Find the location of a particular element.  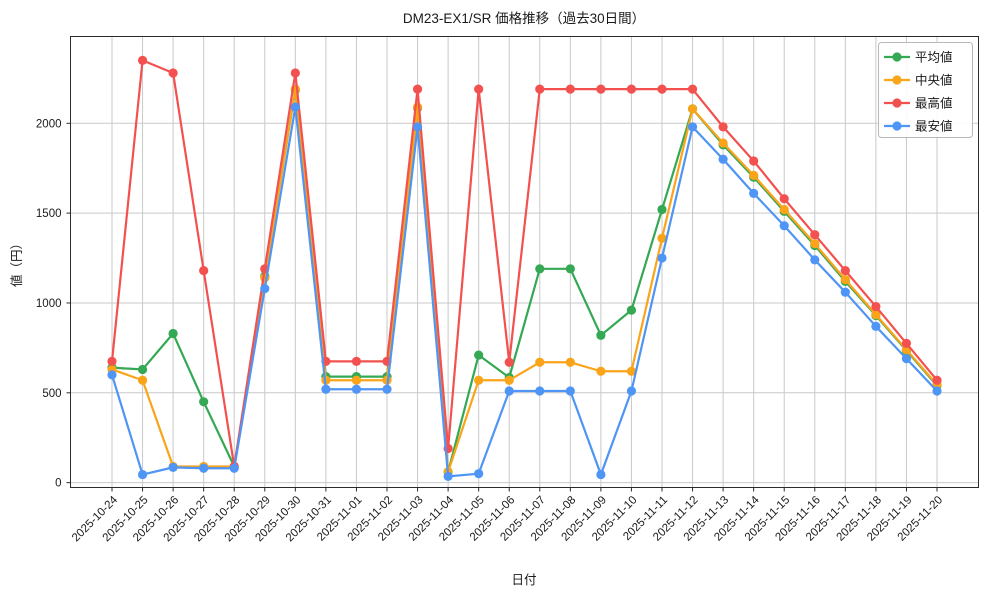

x-axis-label: 日付 is located at coordinates (523, 580).